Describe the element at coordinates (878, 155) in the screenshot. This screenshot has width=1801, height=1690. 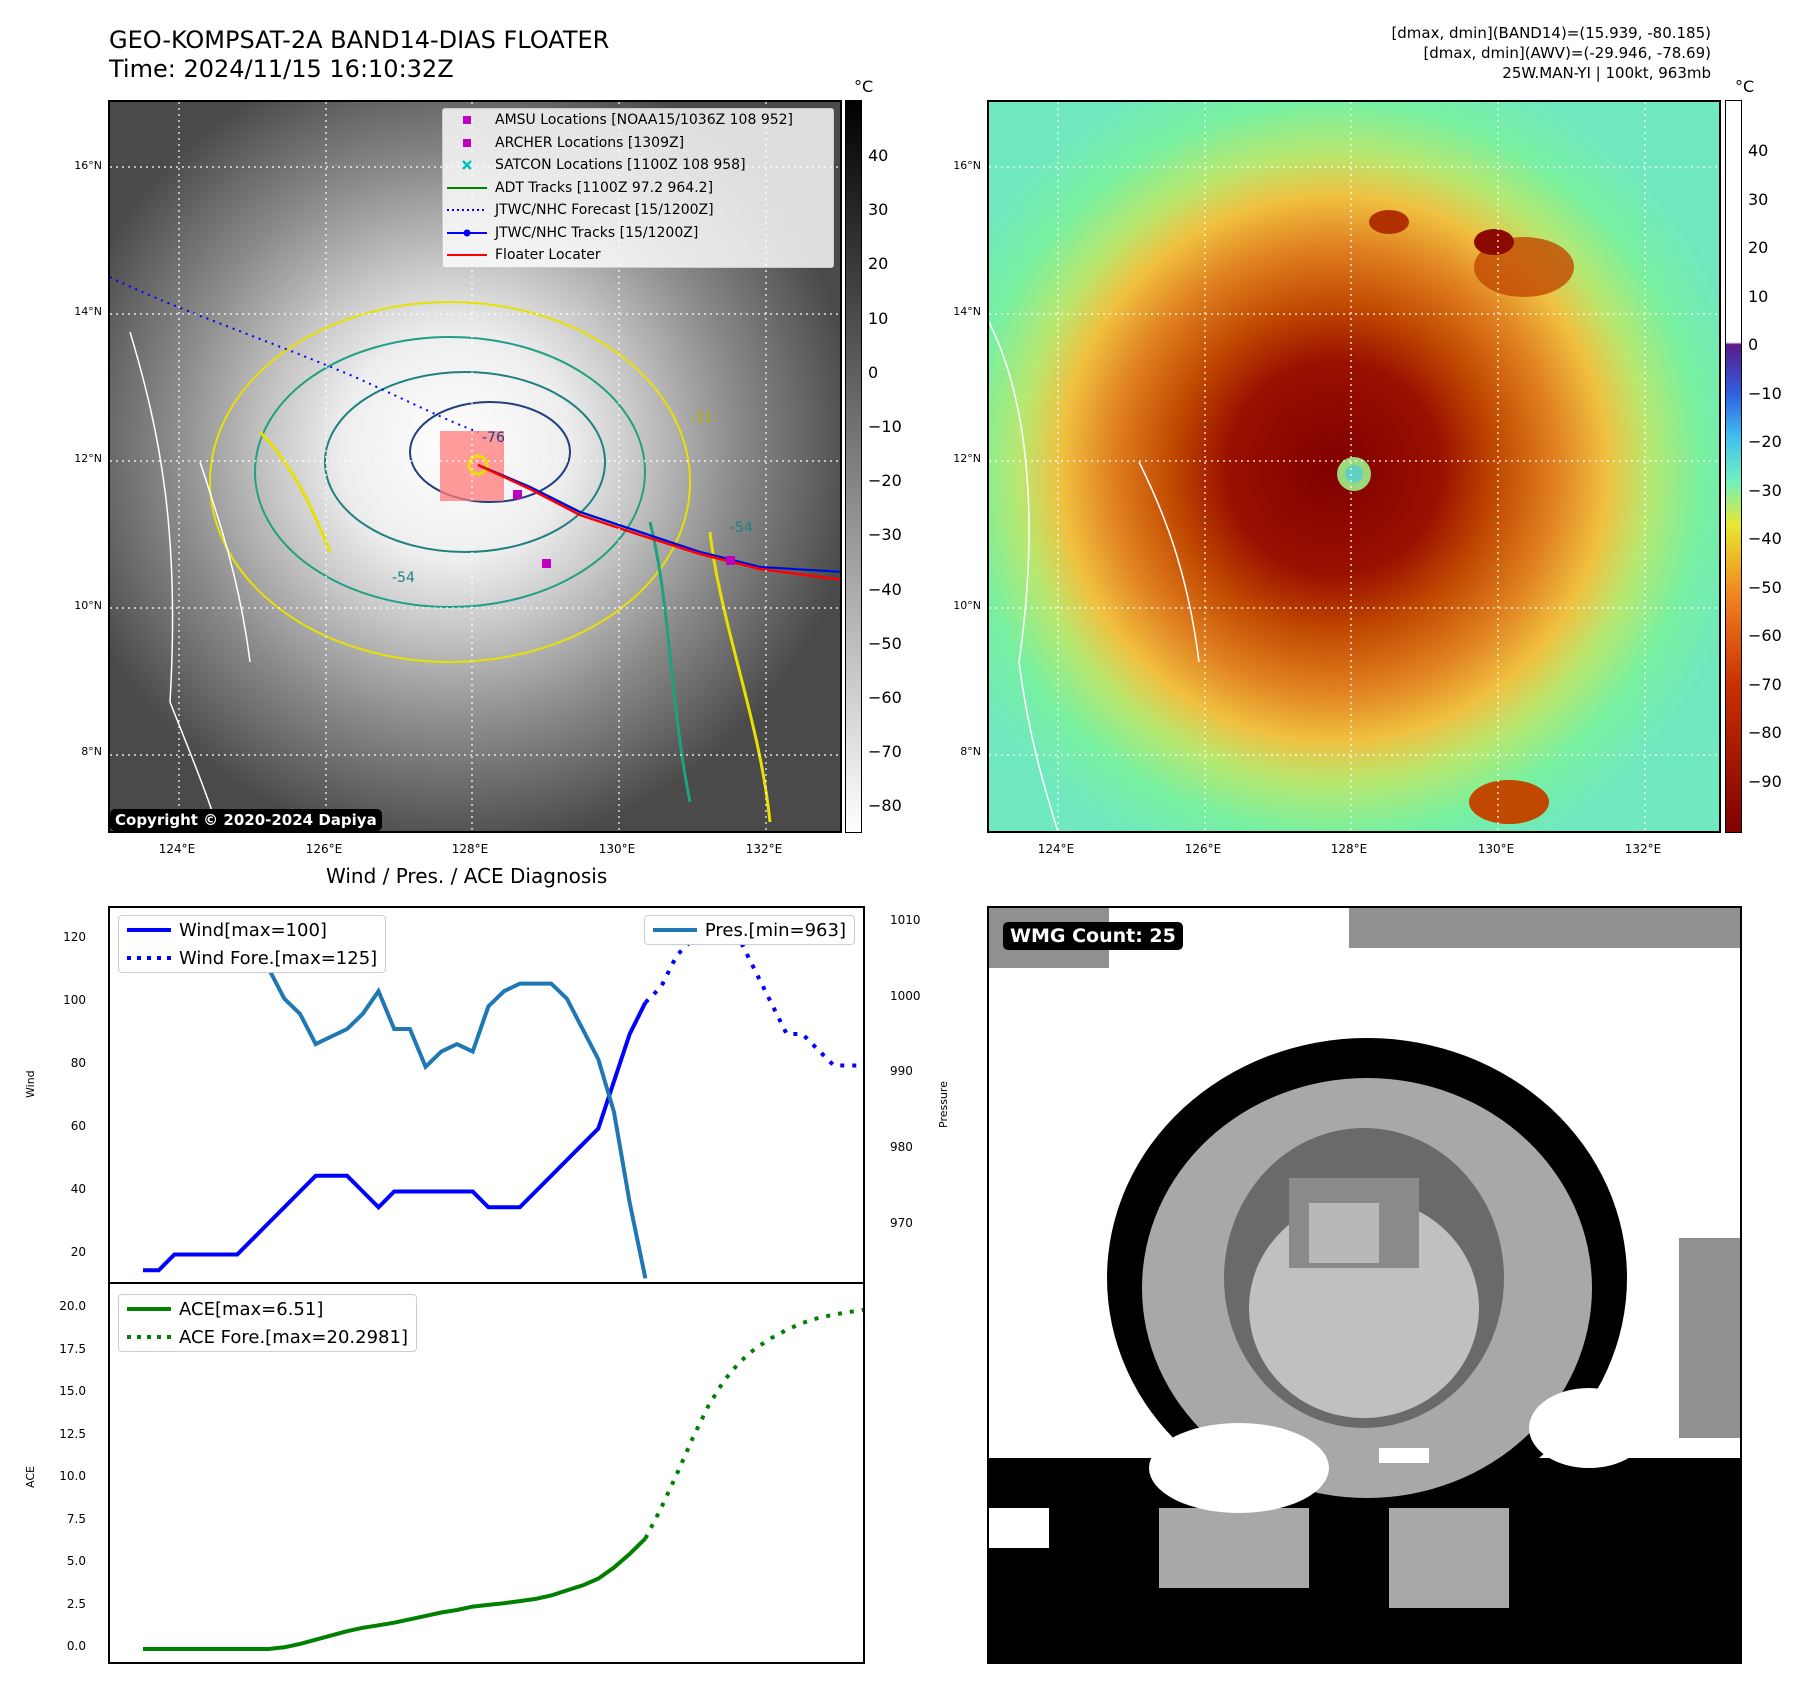
I see `ir-colorbar-tick: 40` at that location.